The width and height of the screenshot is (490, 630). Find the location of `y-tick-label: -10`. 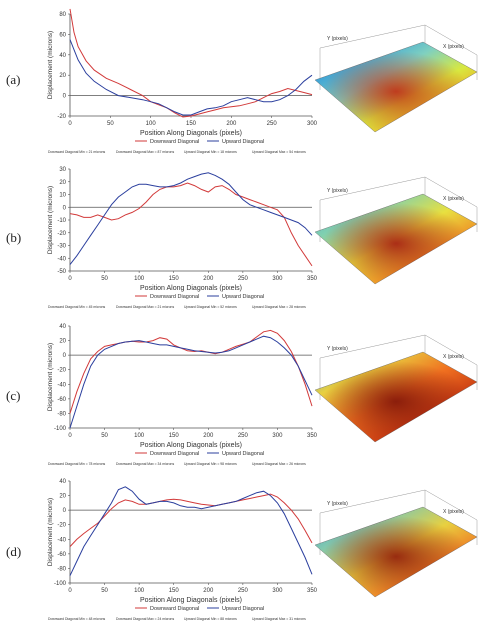

y-tick-label: -10 is located at coordinates (61, 221).